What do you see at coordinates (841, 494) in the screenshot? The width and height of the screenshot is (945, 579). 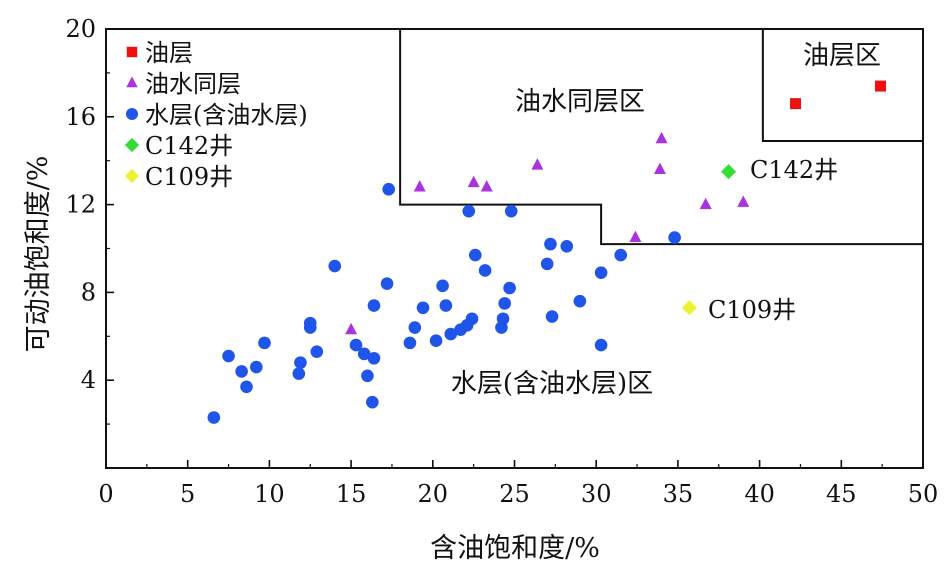 I see `x-tick-label: 45` at bounding box center [841, 494].